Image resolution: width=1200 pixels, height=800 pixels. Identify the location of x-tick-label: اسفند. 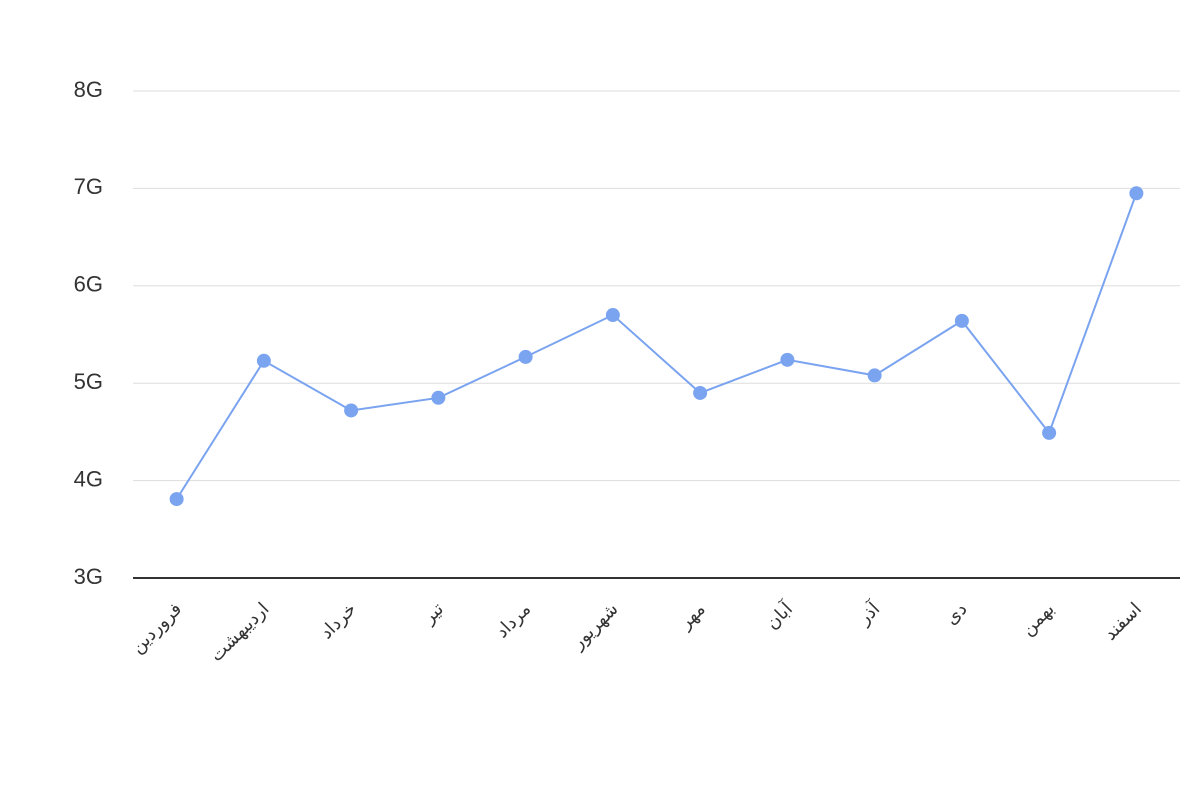
(1123, 622).